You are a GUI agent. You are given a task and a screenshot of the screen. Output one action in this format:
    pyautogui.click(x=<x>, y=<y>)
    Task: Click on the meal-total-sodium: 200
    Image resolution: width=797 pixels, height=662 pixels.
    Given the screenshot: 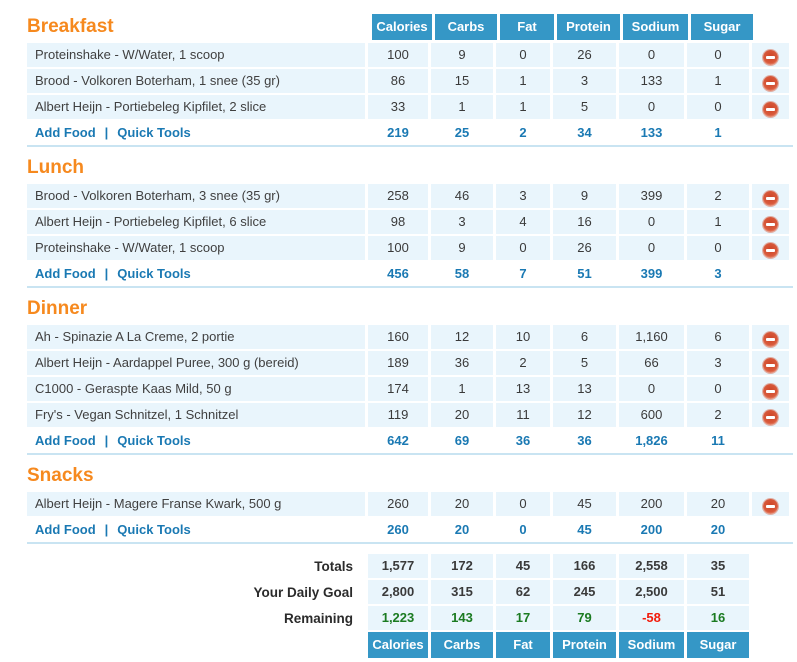 What is the action you would take?
    pyautogui.click(x=651, y=529)
    